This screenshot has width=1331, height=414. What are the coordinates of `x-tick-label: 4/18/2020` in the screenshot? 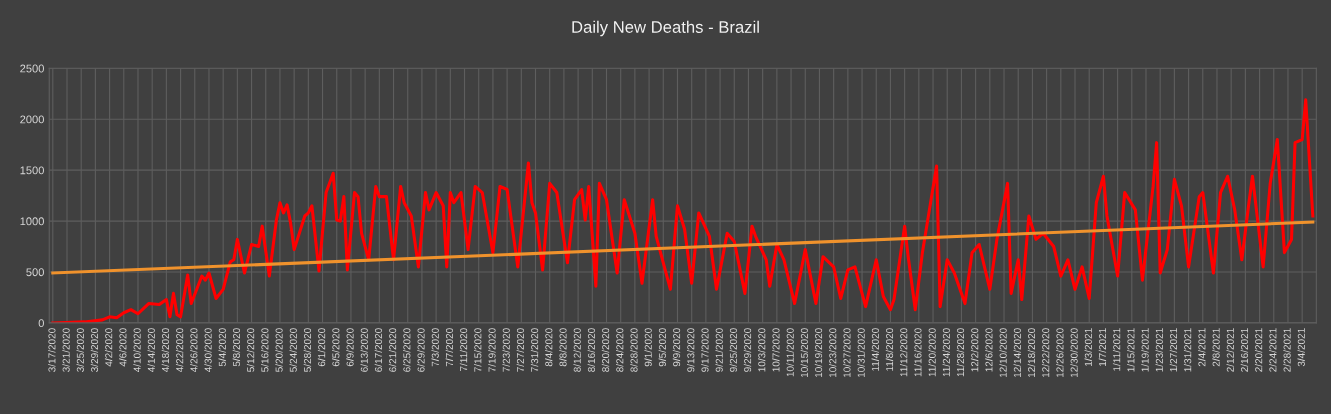 It's located at (165, 350).